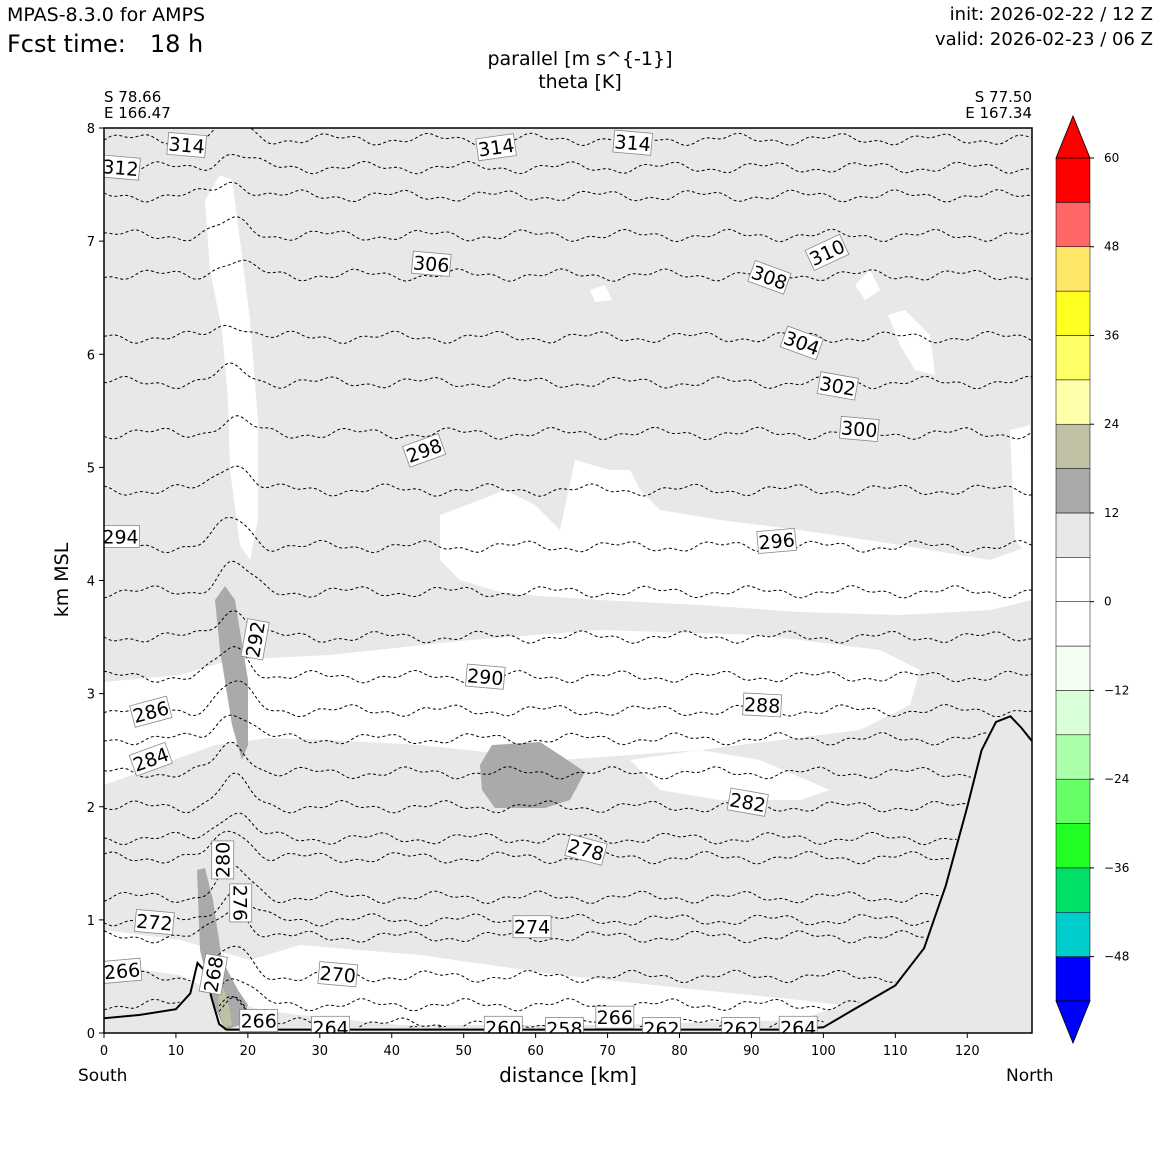  I want to click on contour-label-text: 288, so click(761, 706).